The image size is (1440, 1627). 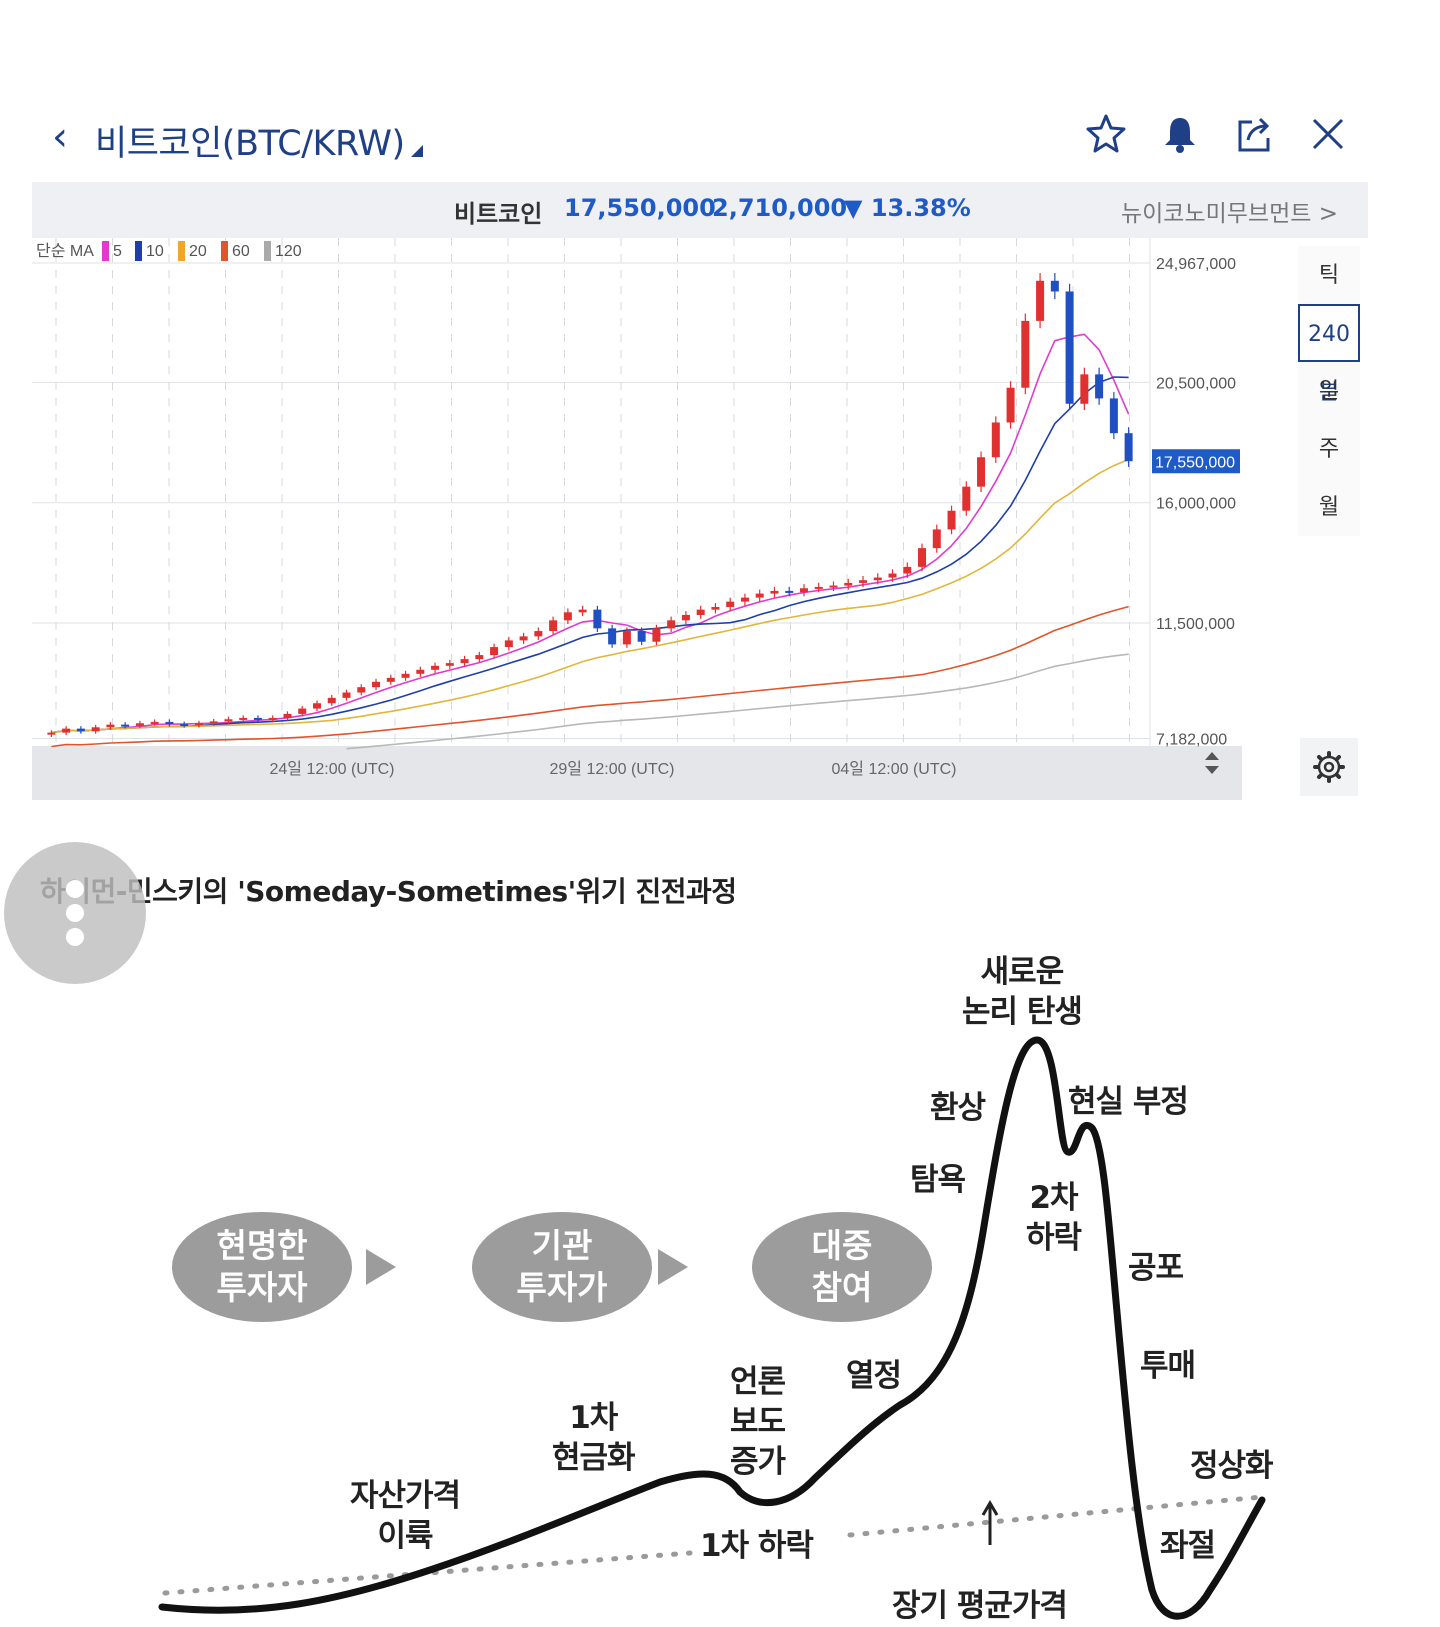 I want to click on tab-tick: 틱, so click(x=1329, y=275).